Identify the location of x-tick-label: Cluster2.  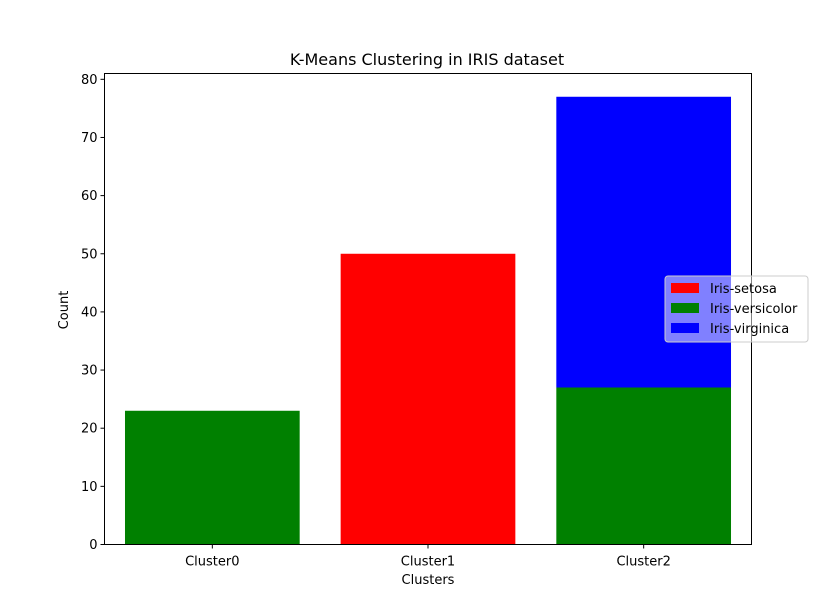
(643, 562).